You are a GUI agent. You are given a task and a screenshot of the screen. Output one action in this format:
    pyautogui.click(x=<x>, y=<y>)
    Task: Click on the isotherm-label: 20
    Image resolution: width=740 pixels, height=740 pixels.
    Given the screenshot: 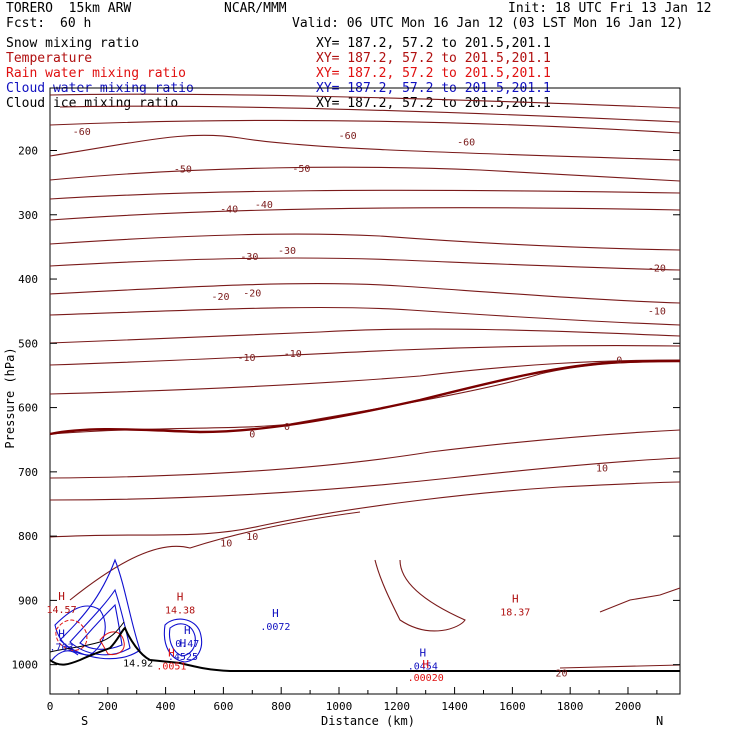 What is the action you would take?
    pyautogui.click(x=561, y=673)
    